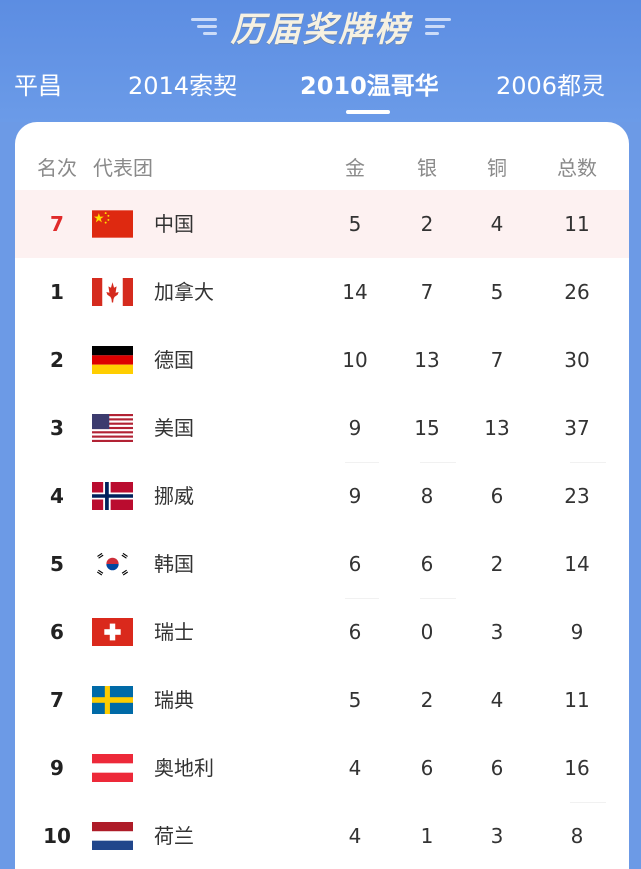 The image size is (641, 869). I want to click on rank-value: 1, so click(57, 292).